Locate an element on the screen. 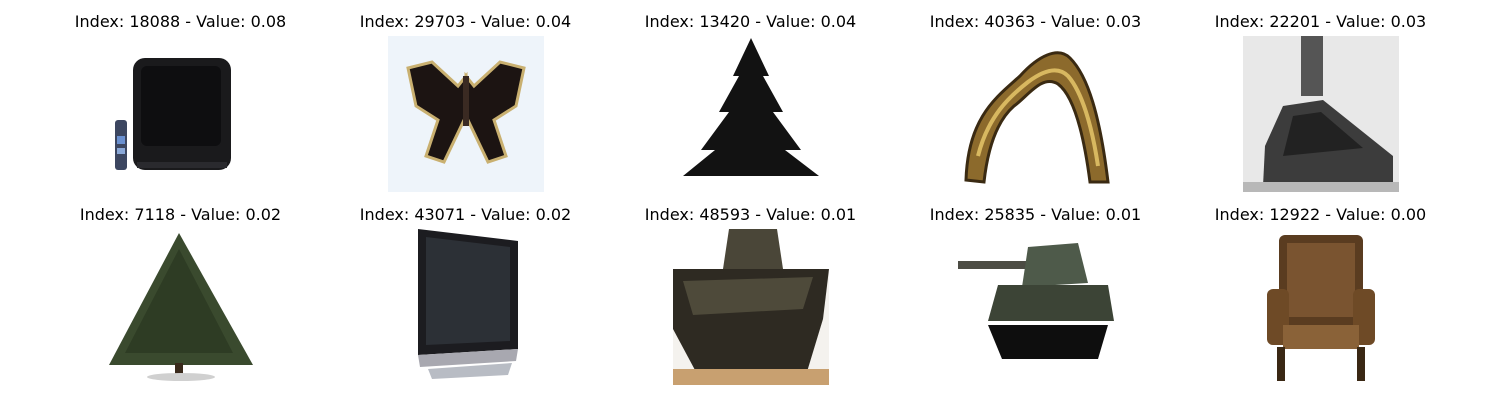 Image resolution: width=1500 pixels, height=400 pixels. tile-caption: Index: 48593 - Value: 0.01 is located at coordinates (750, 214).